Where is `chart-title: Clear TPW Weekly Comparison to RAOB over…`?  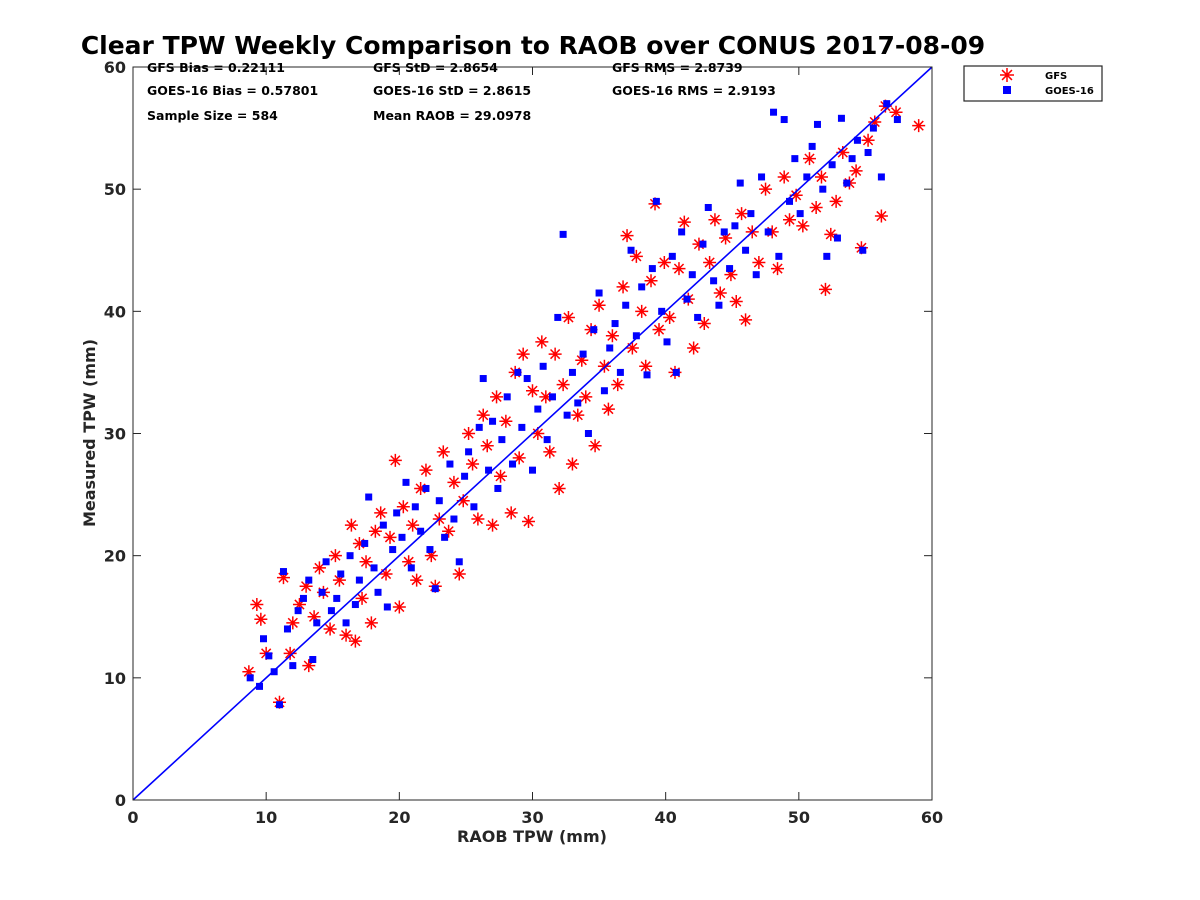
chart-title: Clear TPW Weekly Comparison to RAOB over… is located at coordinates (533, 45).